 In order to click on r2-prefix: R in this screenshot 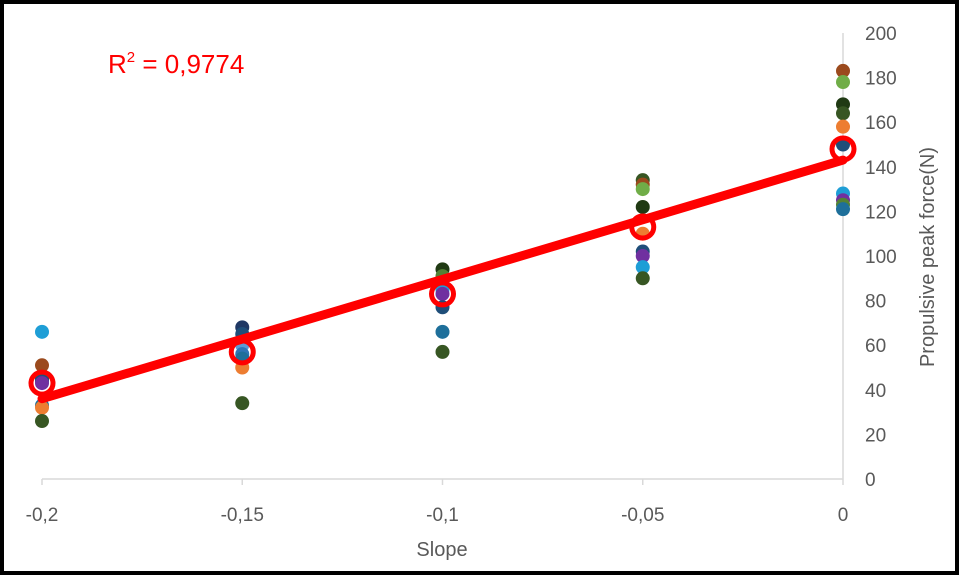, I will do `click(117, 64)`.